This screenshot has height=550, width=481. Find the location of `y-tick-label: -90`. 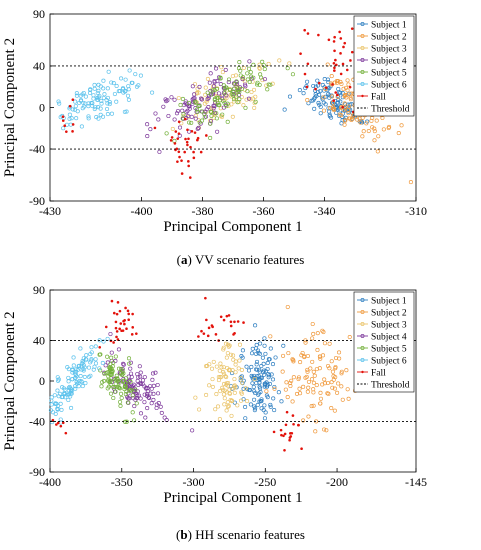

y-tick-label: -90 is located at coordinates (37, 201).